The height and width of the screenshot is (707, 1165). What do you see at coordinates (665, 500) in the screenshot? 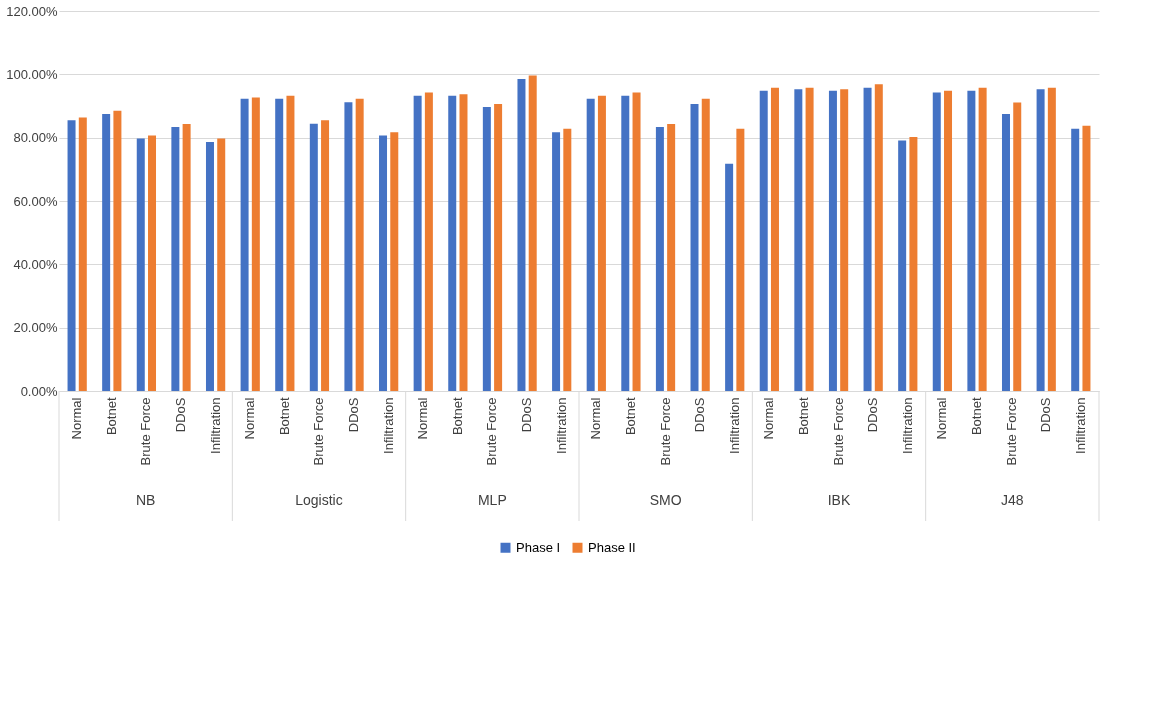
I see `text: SMO` at bounding box center [665, 500].